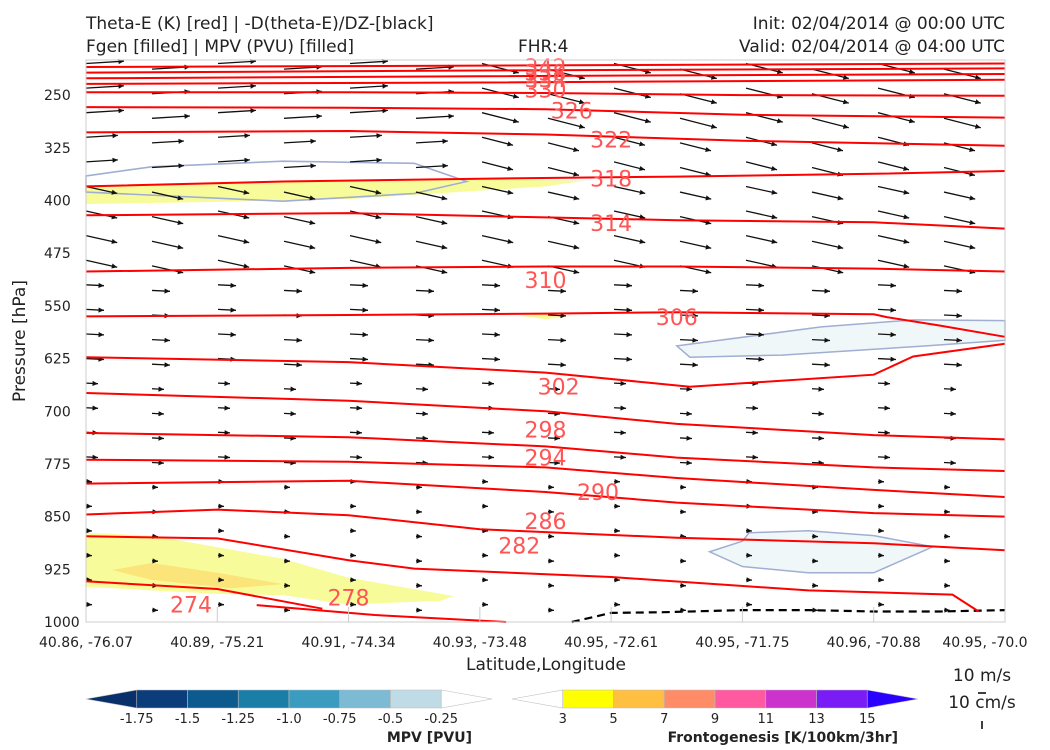 This screenshot has width=1050, height=750. Describe the element at coordinates (588, 699) in the screenshot. I see `fgen-colorbar-swatch` at that location.